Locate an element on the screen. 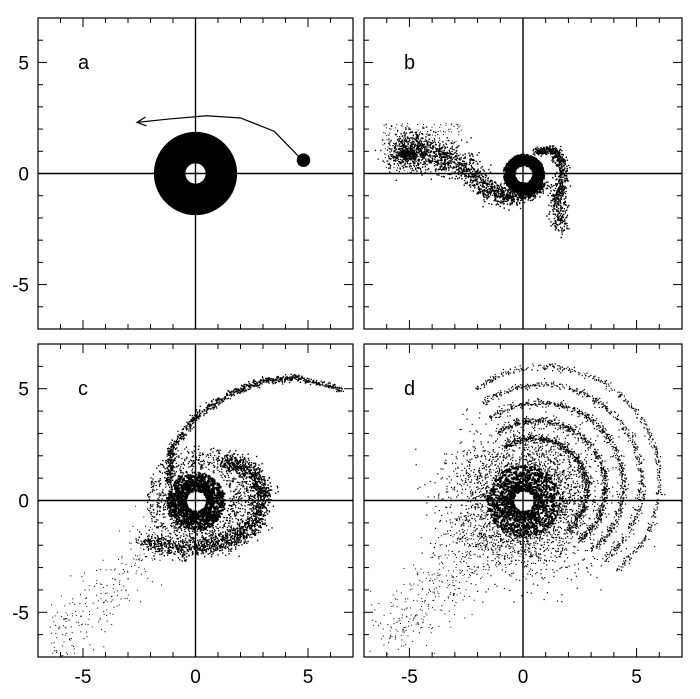 The height and width of the screenshot is (699, 700). perturber-galaxy is located at coordinates (303, 160).